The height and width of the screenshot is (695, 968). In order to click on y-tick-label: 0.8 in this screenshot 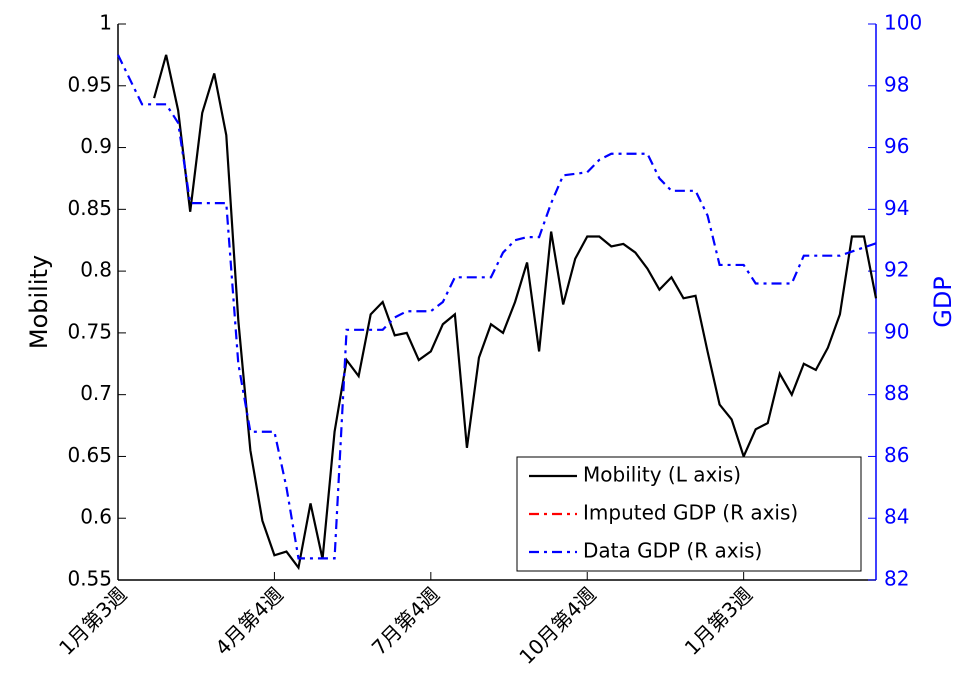, I will do `click(96, 270)`.